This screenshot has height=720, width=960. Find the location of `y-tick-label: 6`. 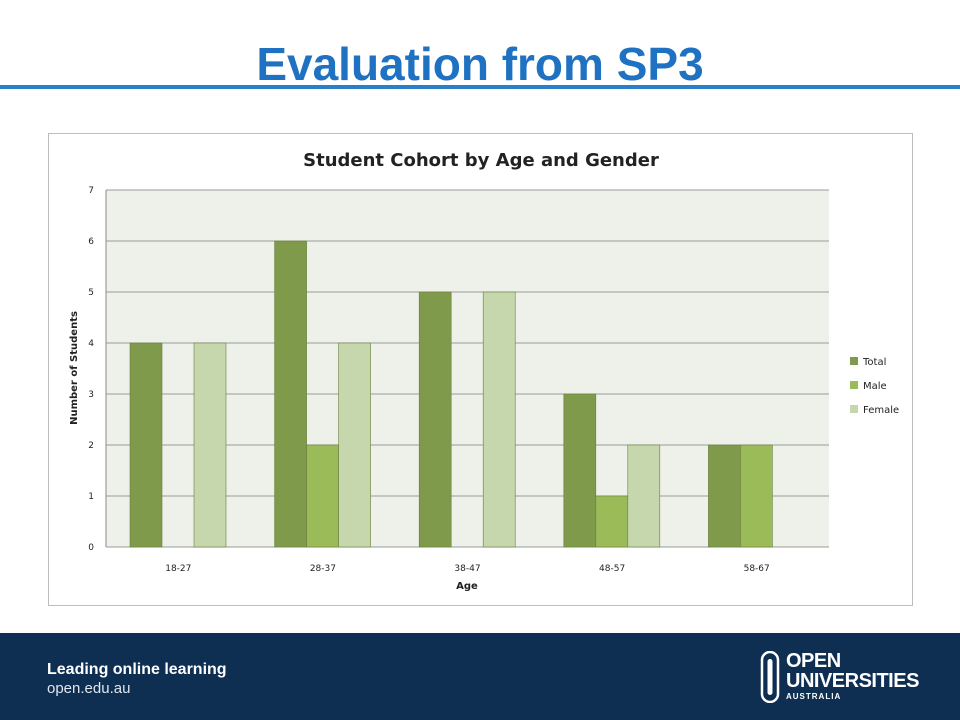

y-tick-label: 6 is located at coordinates (91, 242).